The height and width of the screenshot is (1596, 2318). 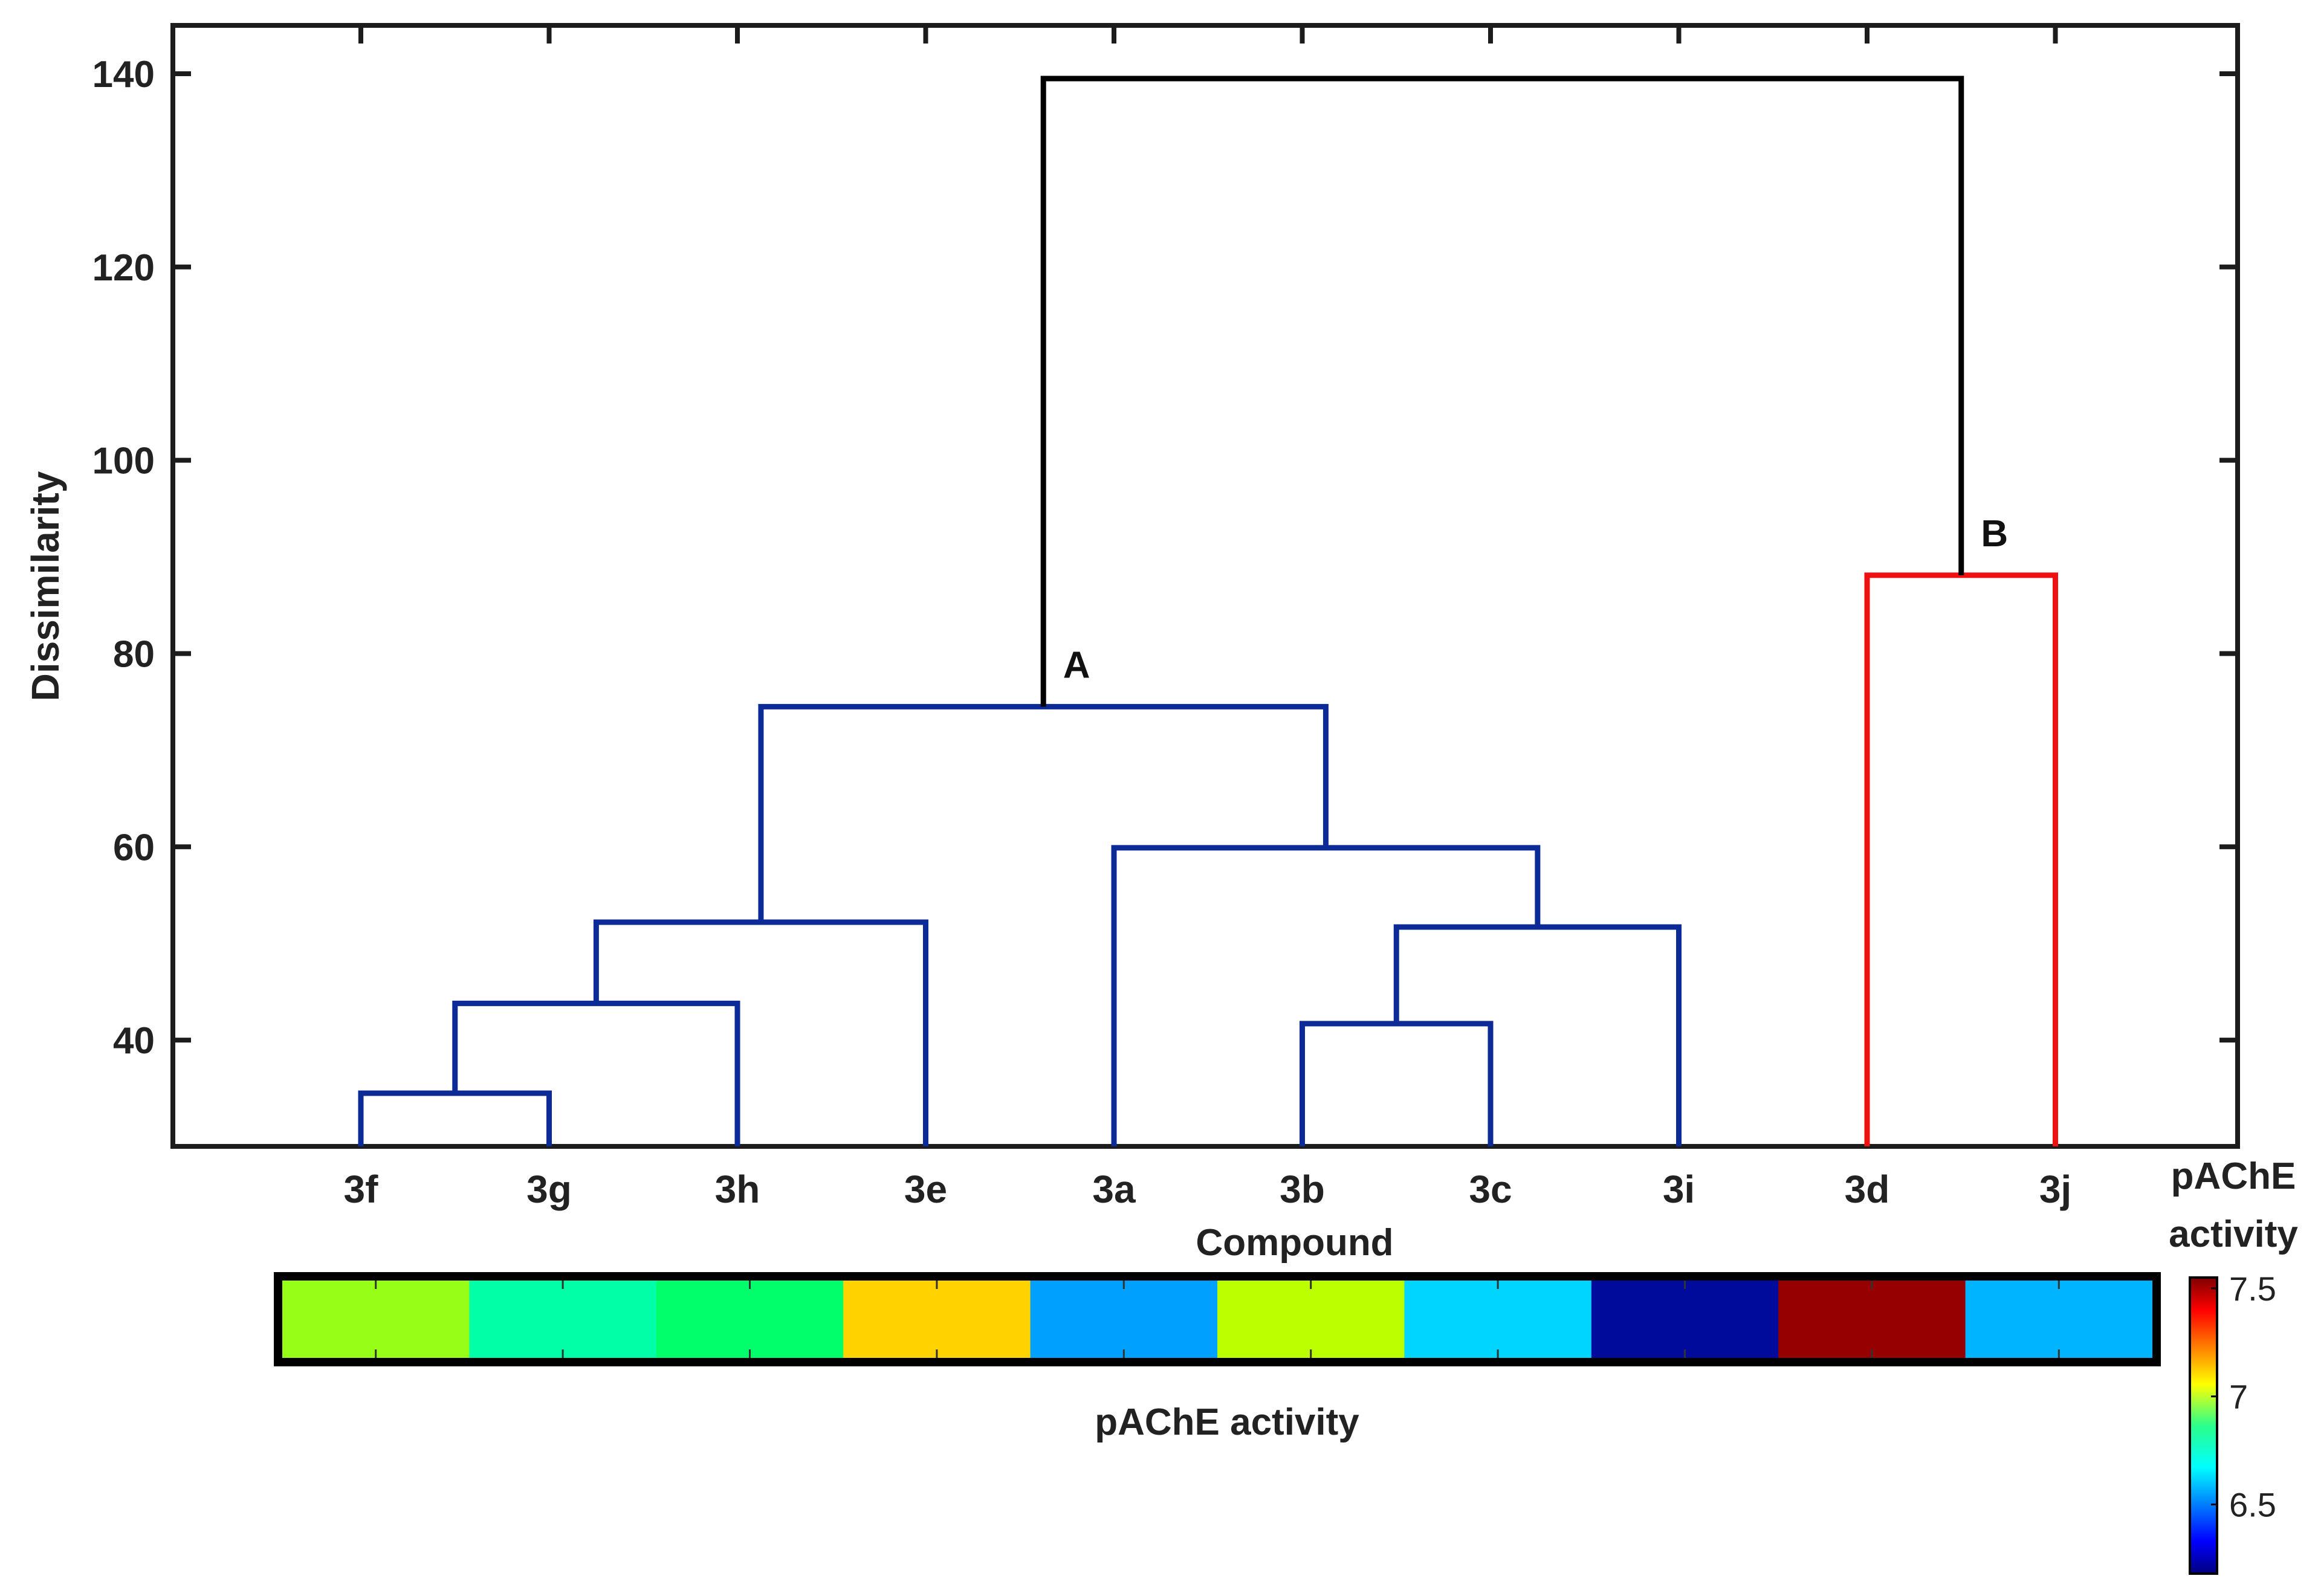 I want to click on heatmap-label: pAChE activity, so click(x=1227, y=1422).